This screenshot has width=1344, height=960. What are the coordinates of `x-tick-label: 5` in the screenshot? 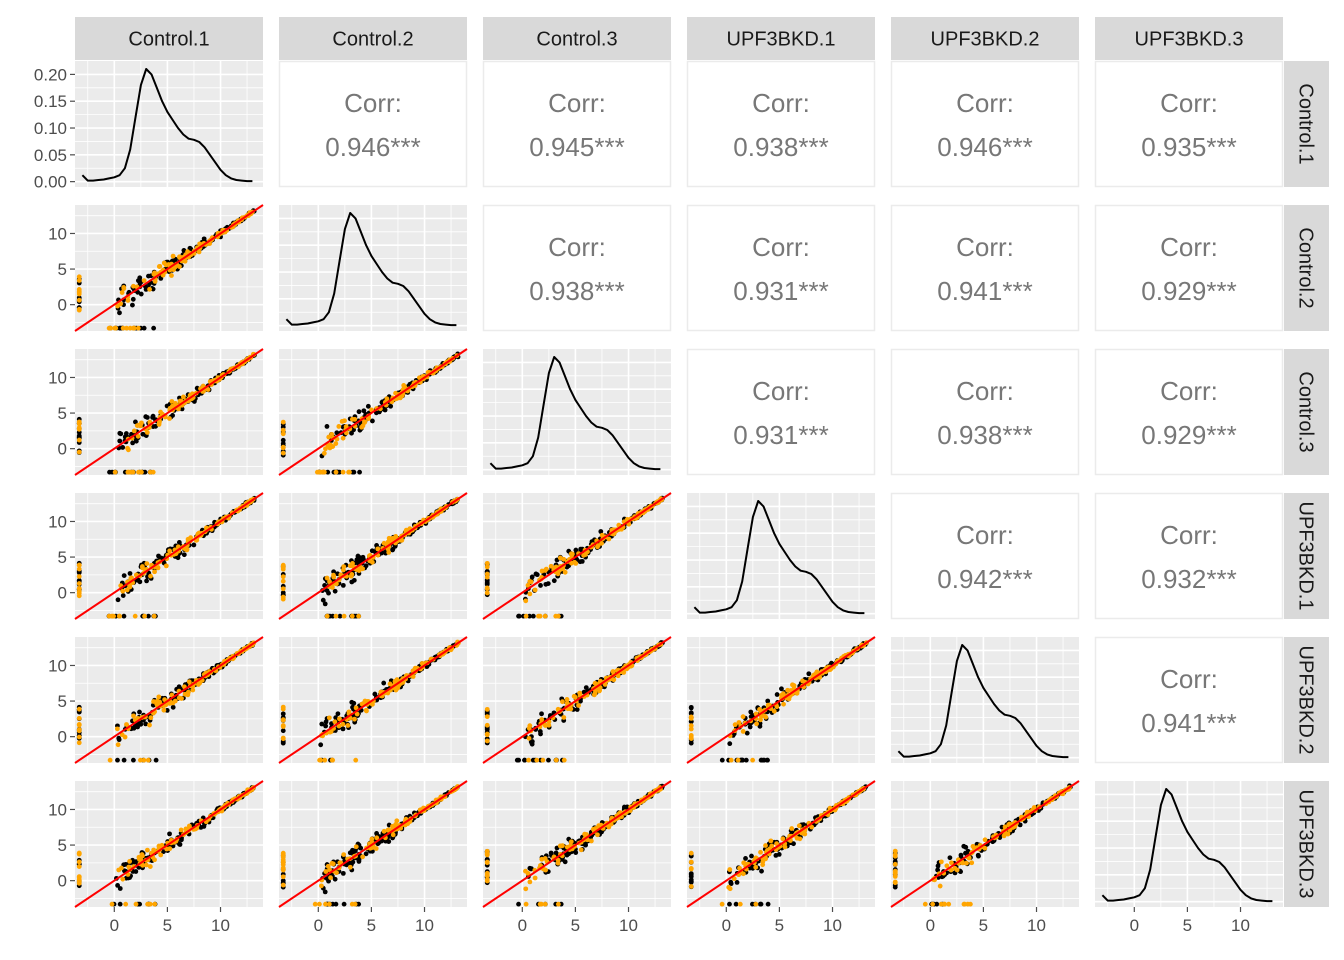 It's located at (167, 925).